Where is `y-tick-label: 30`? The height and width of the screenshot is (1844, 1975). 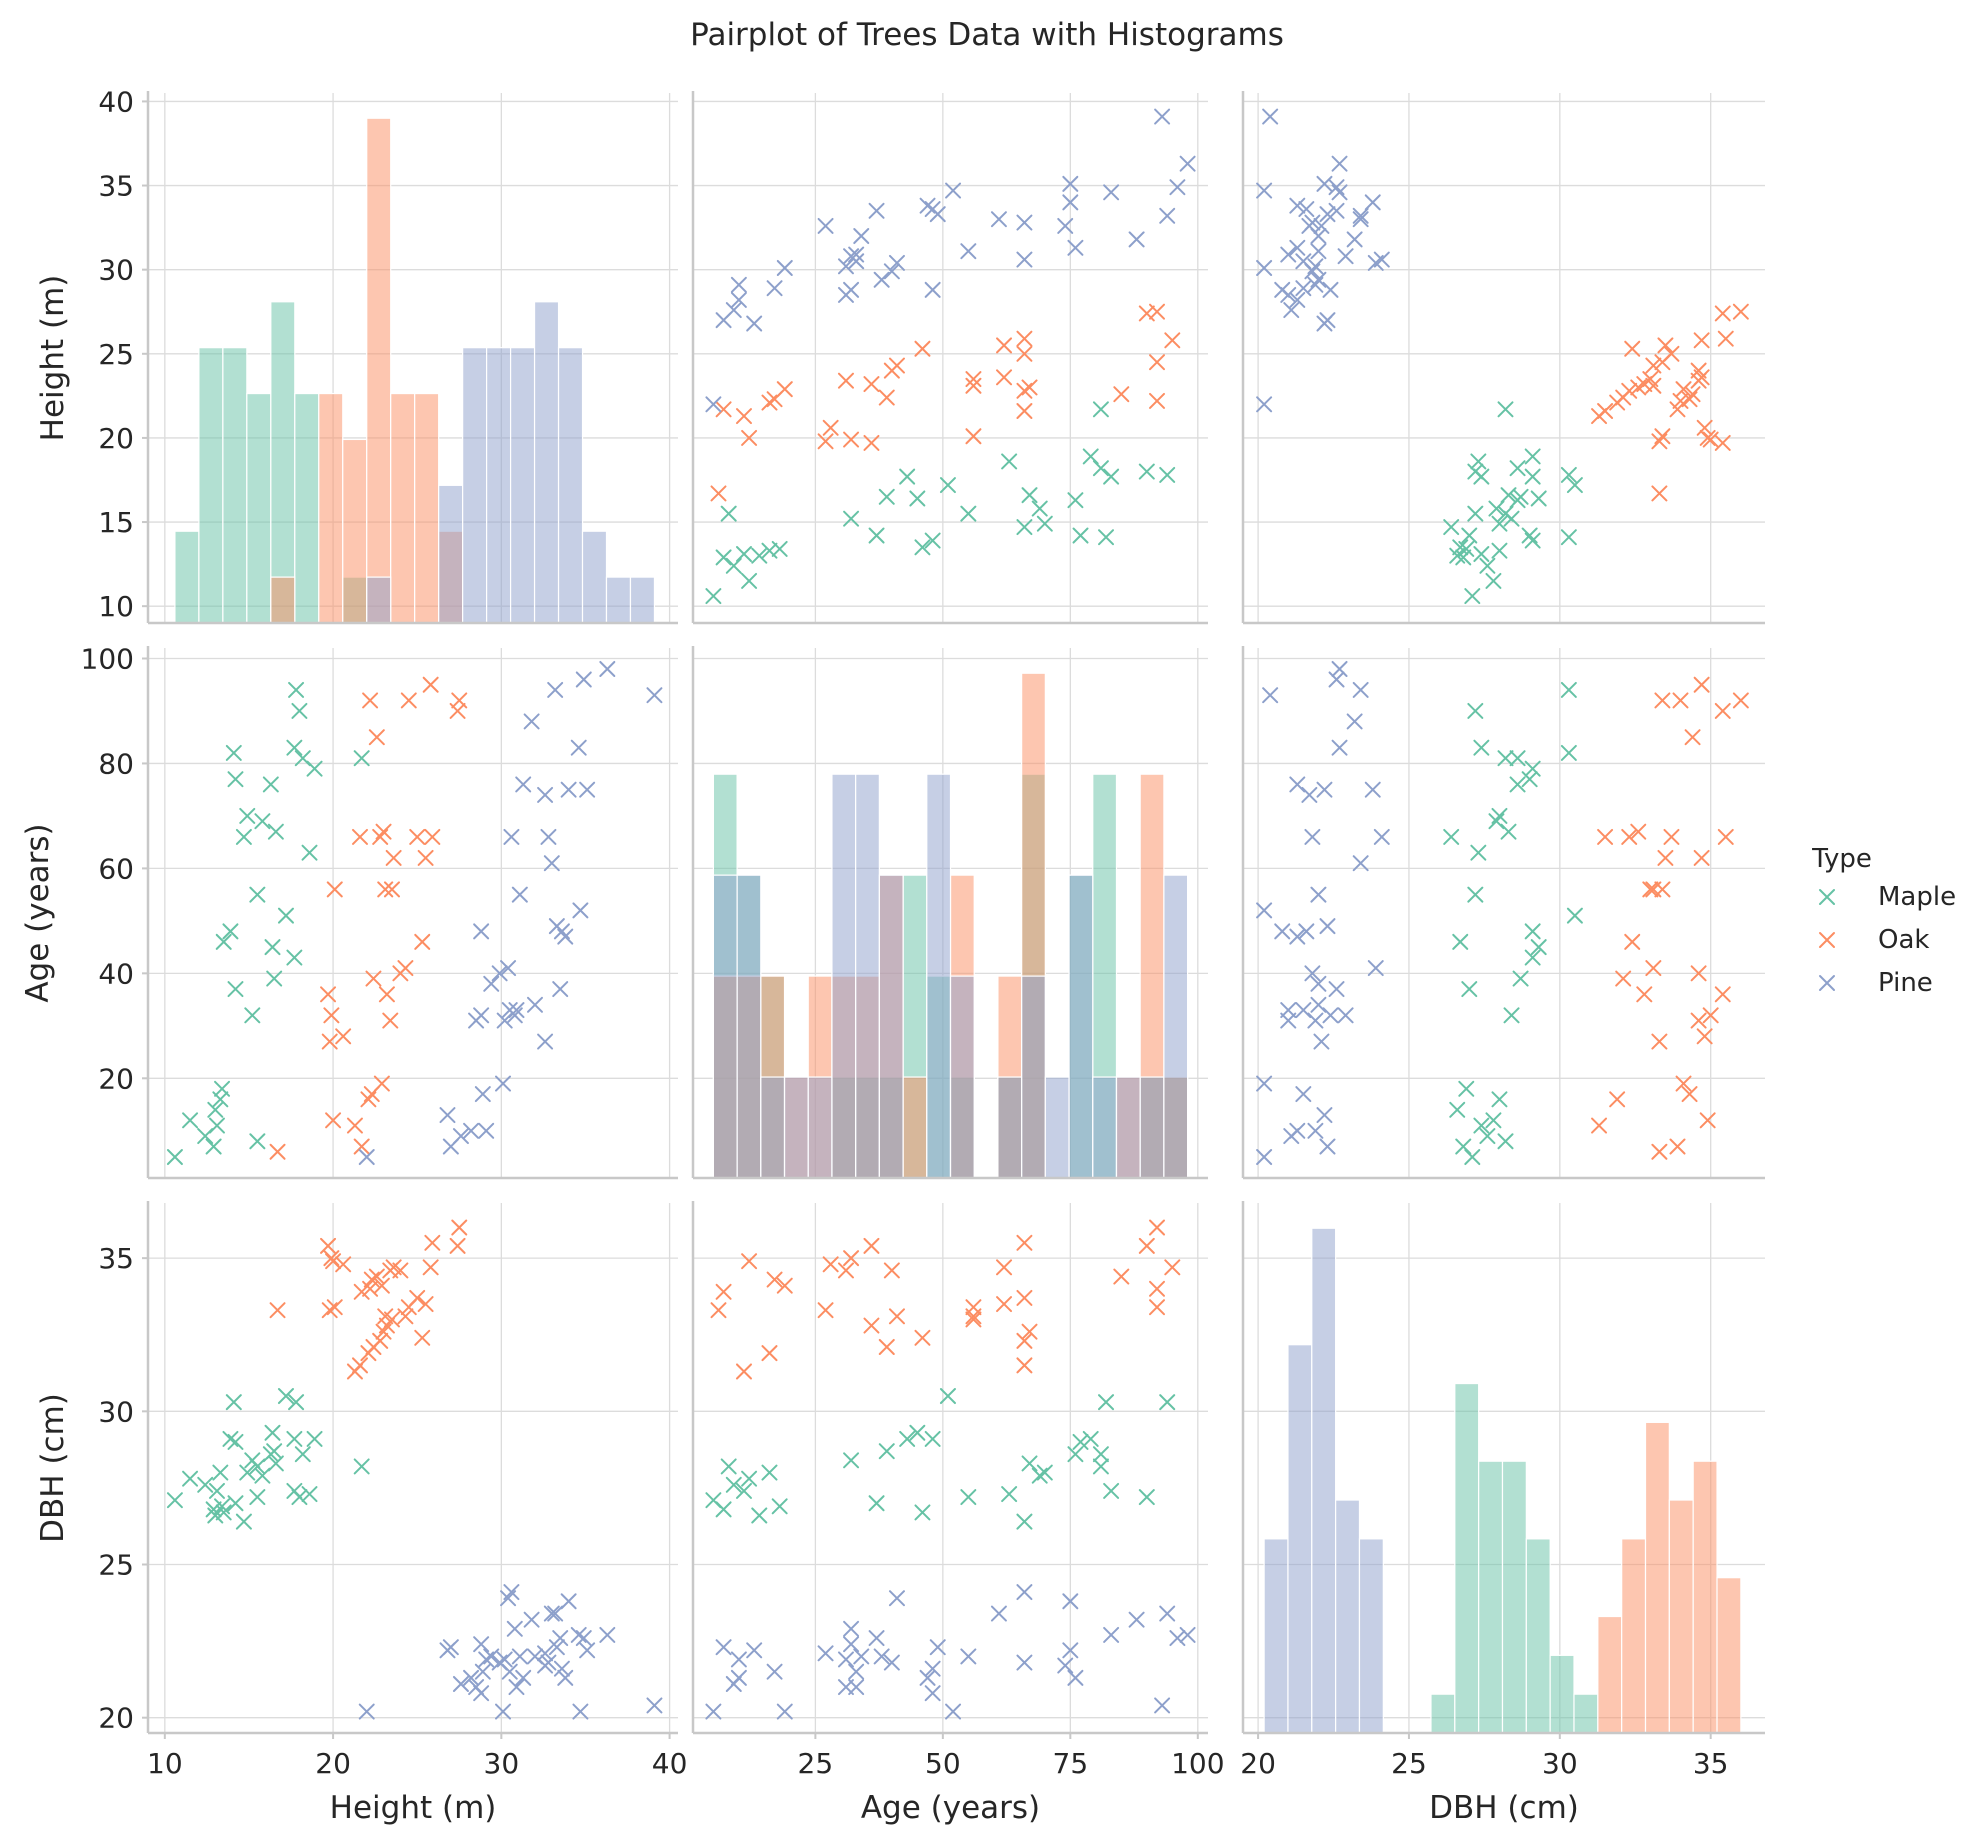
y-tick-label: 30 is located at coordinates (116, 270).